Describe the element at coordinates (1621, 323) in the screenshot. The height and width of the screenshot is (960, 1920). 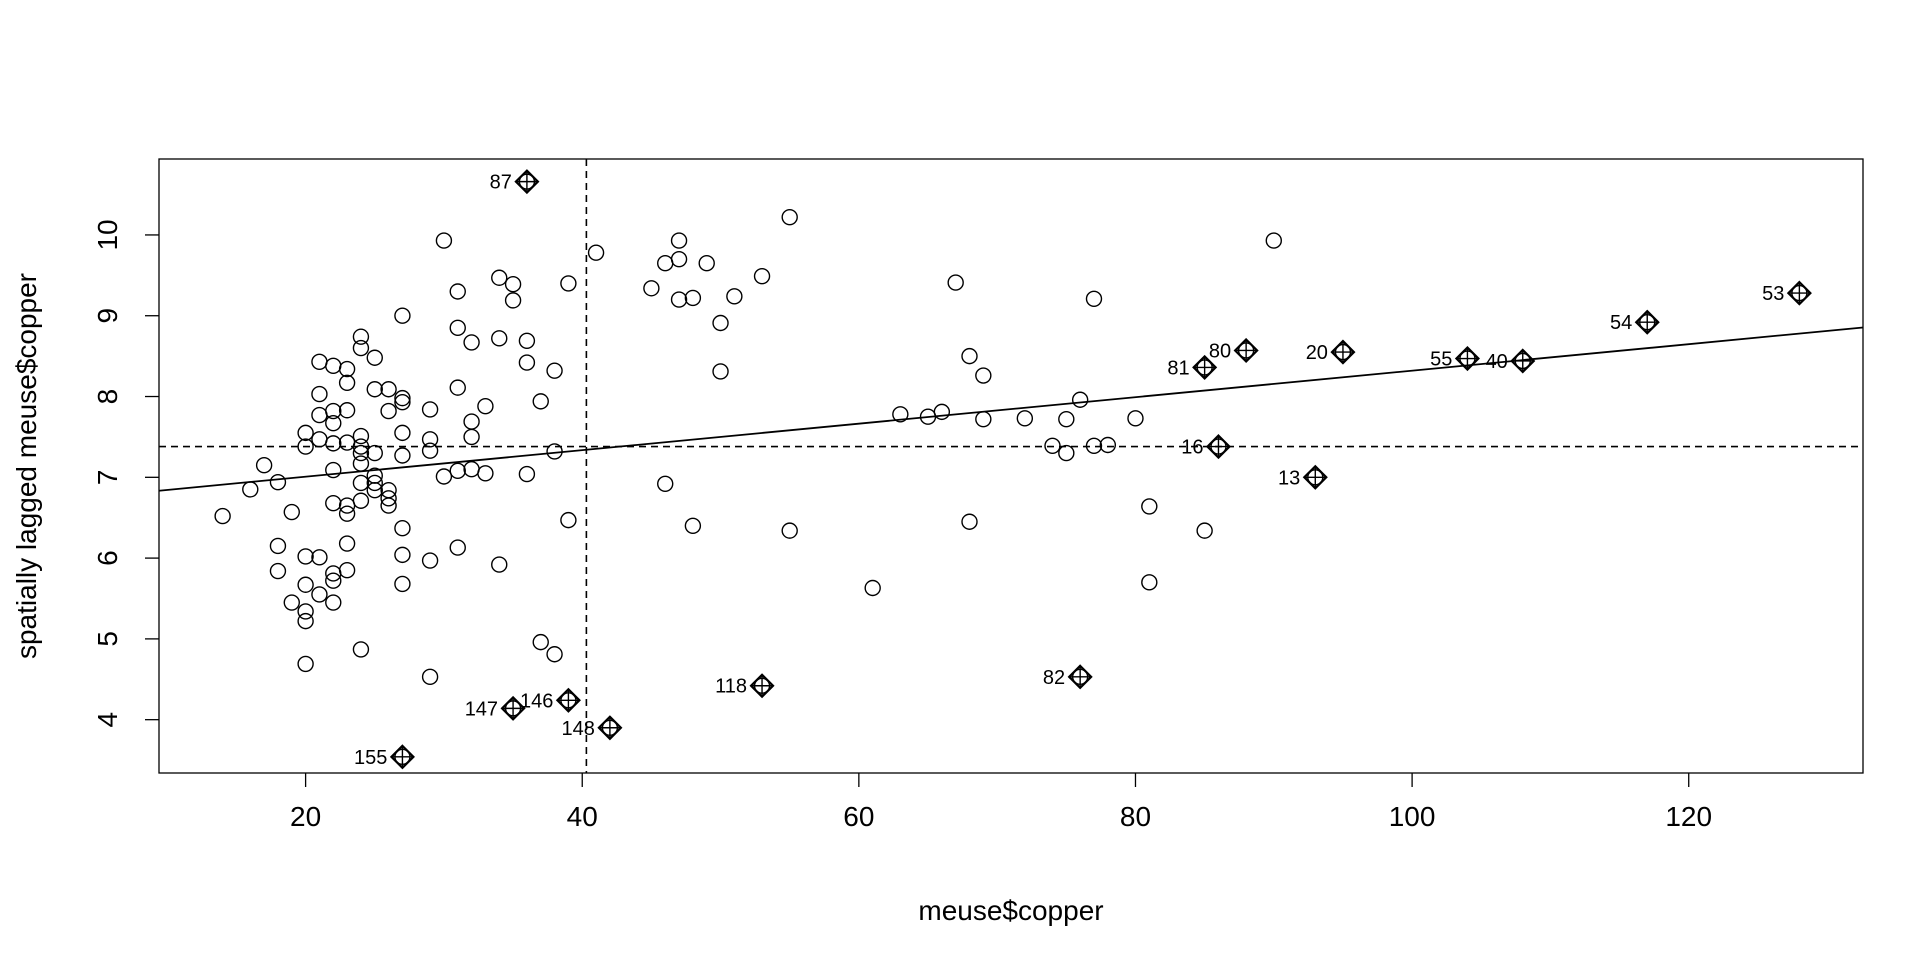
I see `influential-point-label: 54` at that location.